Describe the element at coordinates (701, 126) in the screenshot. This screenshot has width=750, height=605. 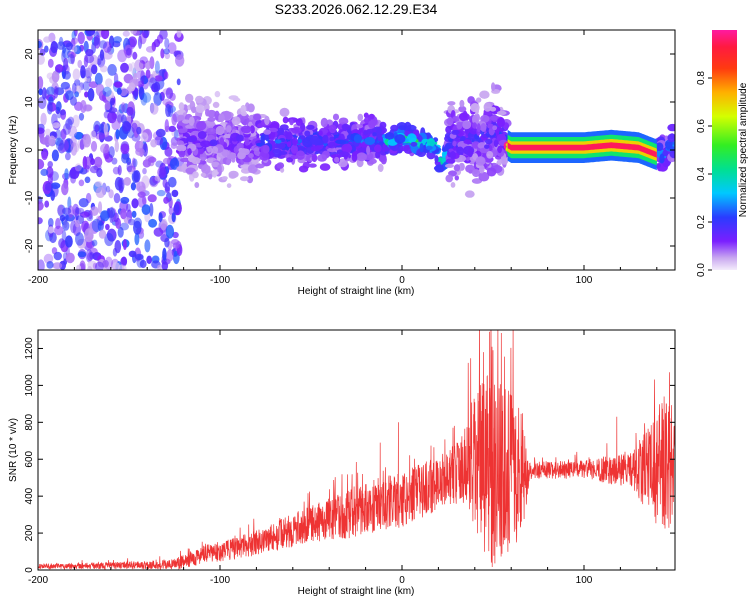
I see `colorbar-tick-label: 0.6` at that location.